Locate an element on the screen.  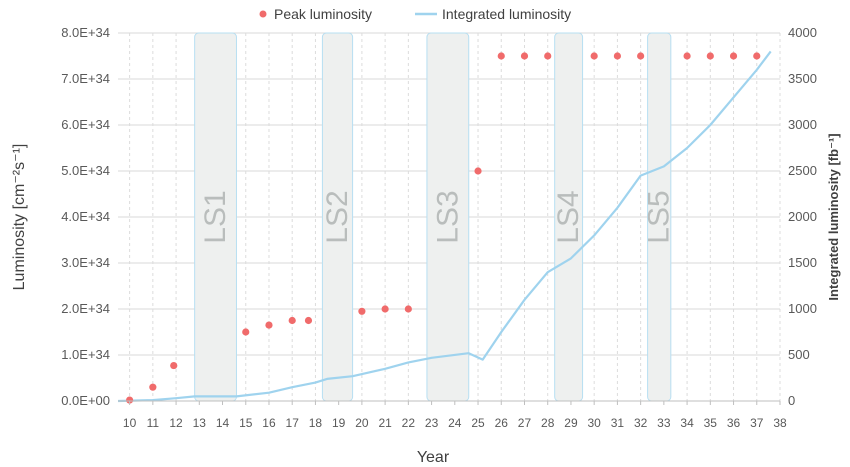
x-tick-label: 35 is located at coordinates (711, 423).